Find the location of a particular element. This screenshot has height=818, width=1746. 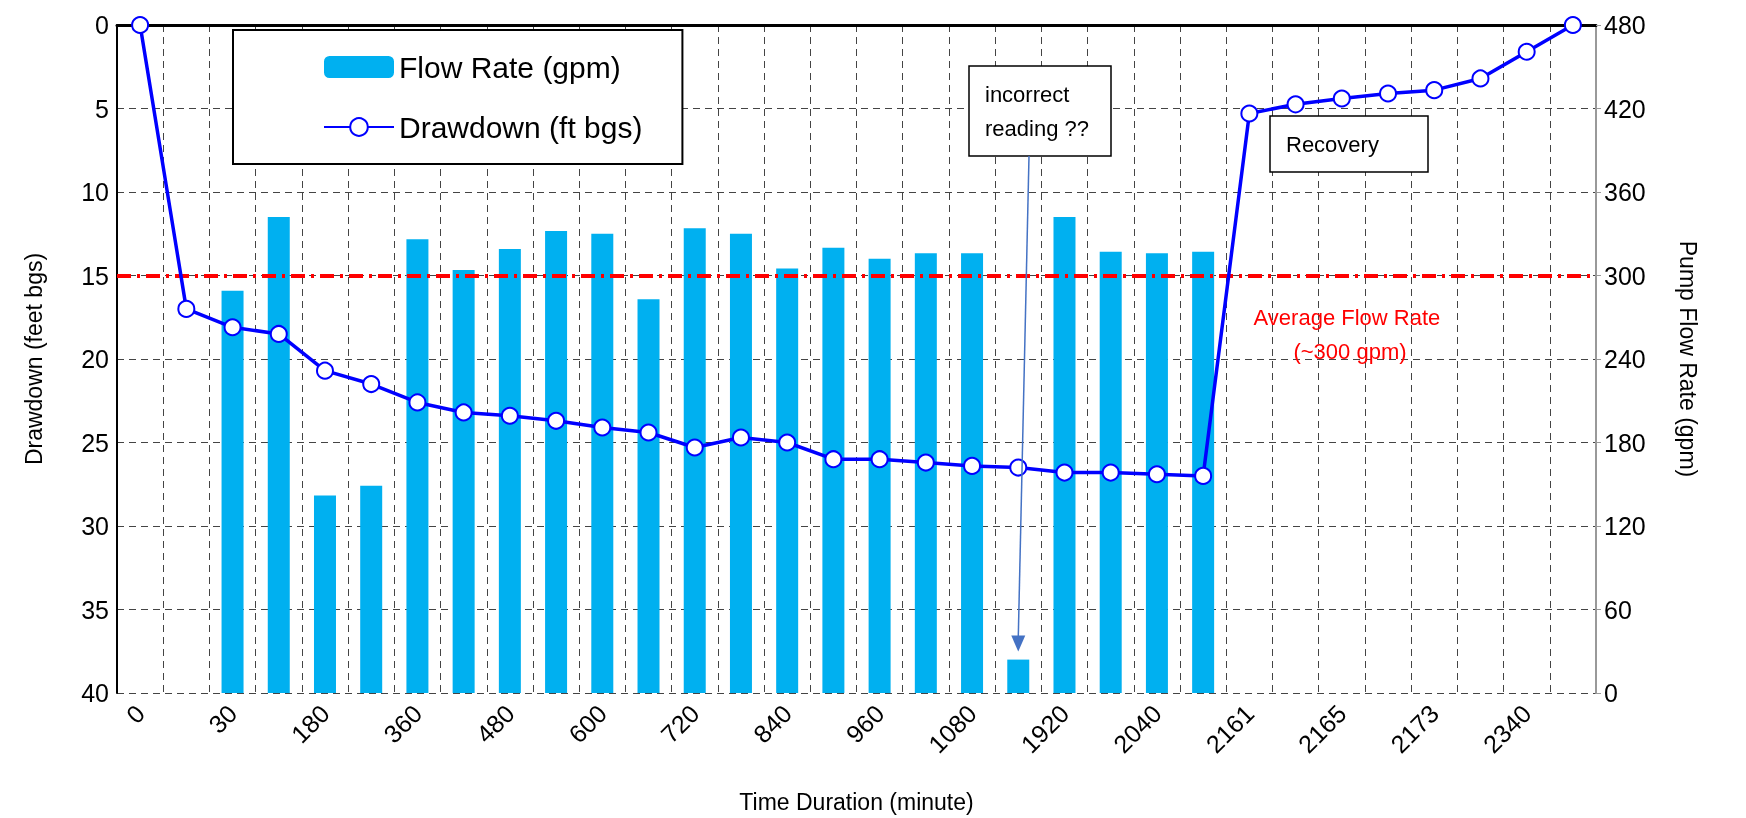

y-tick-label: 15 is located at coordinates (95, 275).